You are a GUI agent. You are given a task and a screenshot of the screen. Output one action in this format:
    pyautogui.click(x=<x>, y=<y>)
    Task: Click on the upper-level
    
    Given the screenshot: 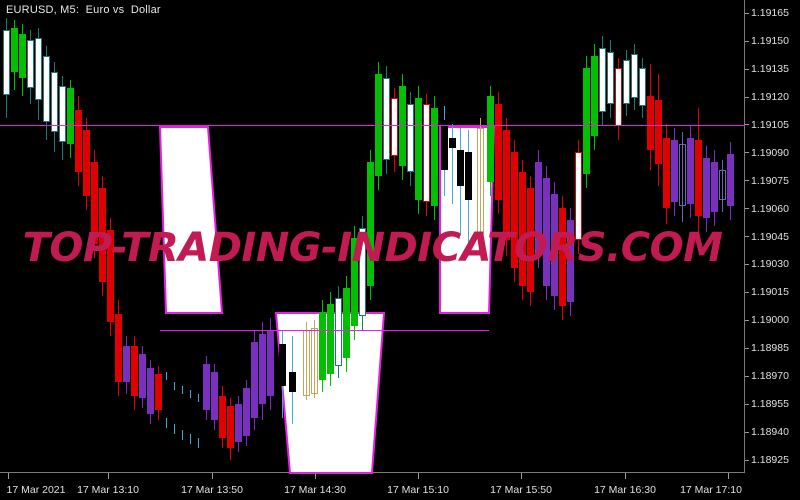 What is the action you would take?
    pyautogui.click(x=372, y=125)
    